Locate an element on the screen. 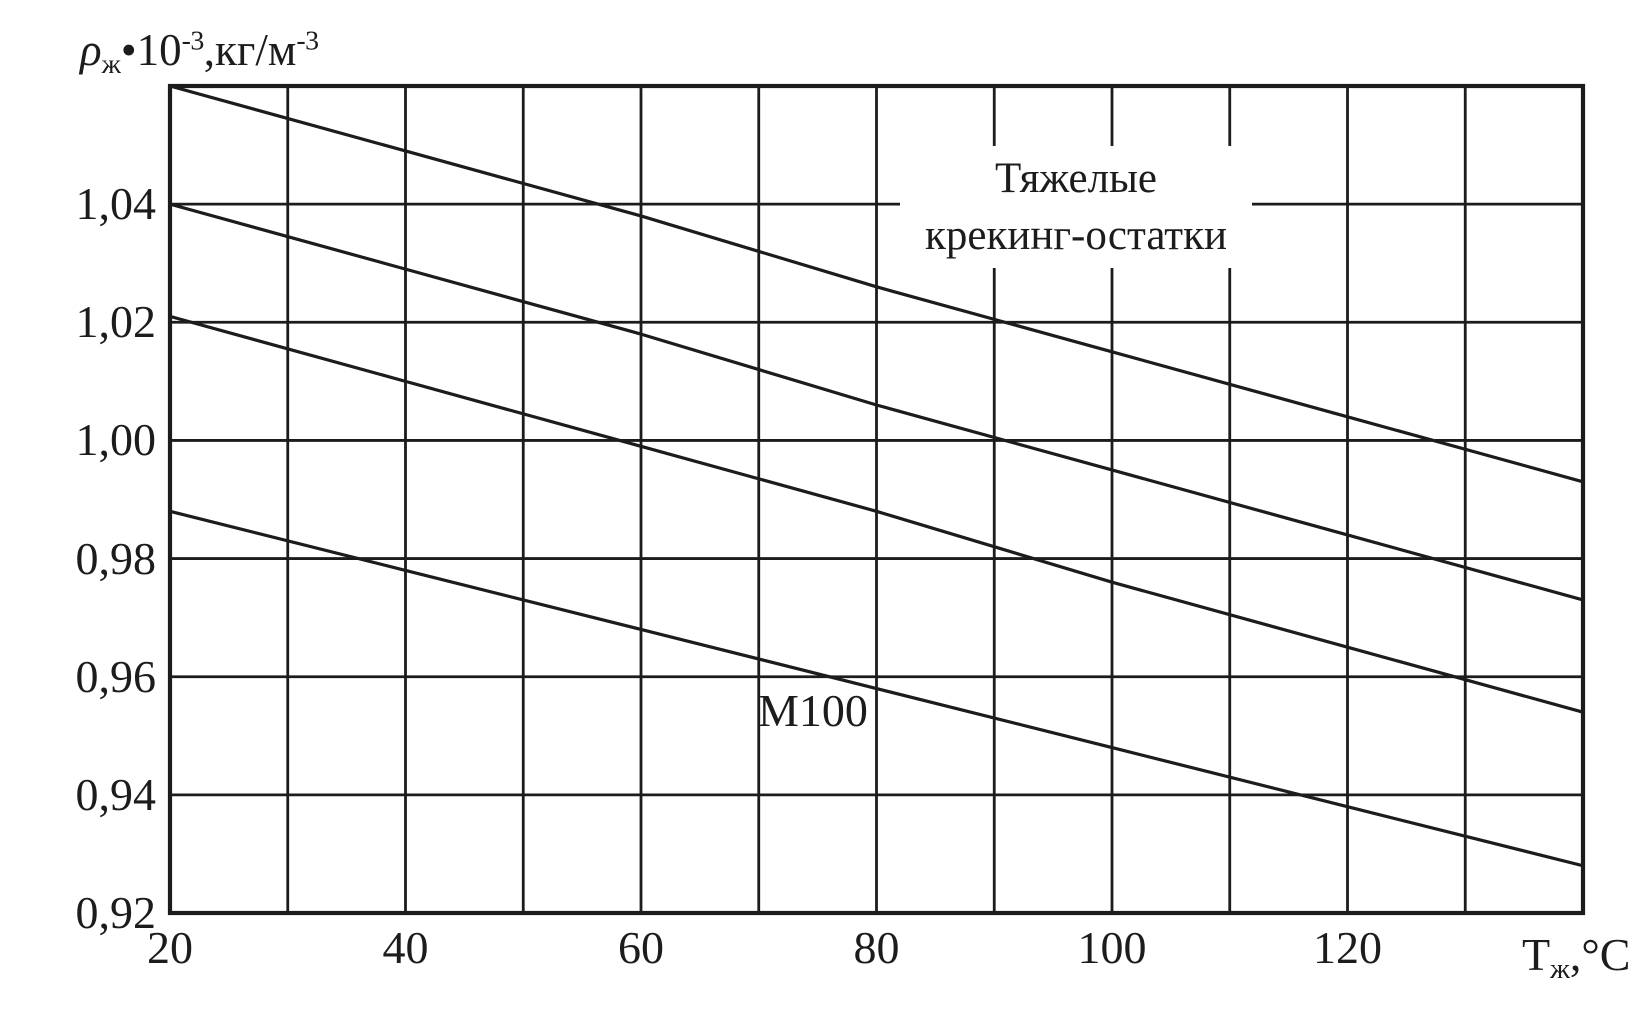 The height and width of the screenshot is (1015, 1649). y-tick-label: 0,92 is located at coordinates (116, 912).